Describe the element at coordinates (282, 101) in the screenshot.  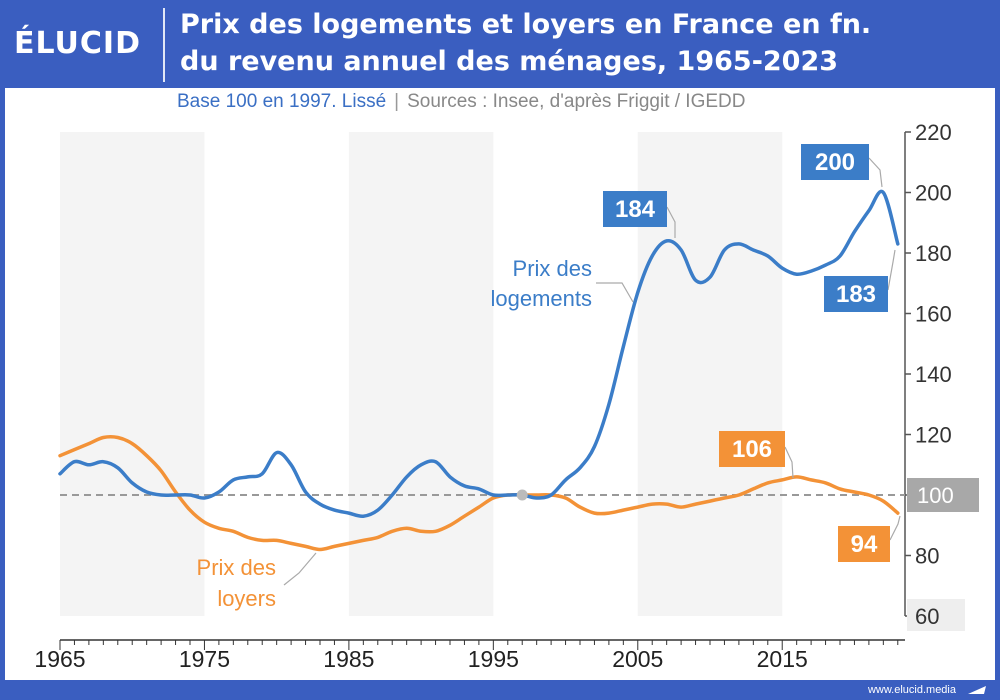
I see `subtitle-base: Base 100 en 1997. Lissé` at that location.